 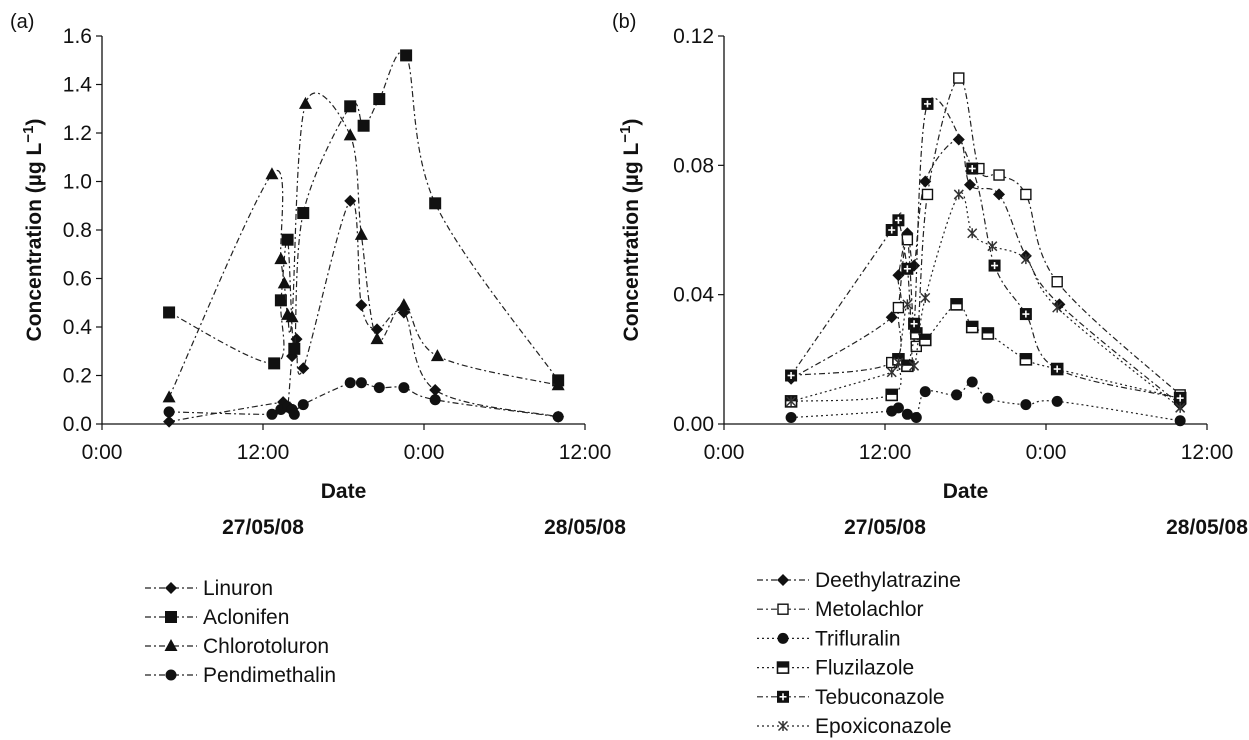 I want to click on x-tick-label: 12:00, so click(x=585, y=452).